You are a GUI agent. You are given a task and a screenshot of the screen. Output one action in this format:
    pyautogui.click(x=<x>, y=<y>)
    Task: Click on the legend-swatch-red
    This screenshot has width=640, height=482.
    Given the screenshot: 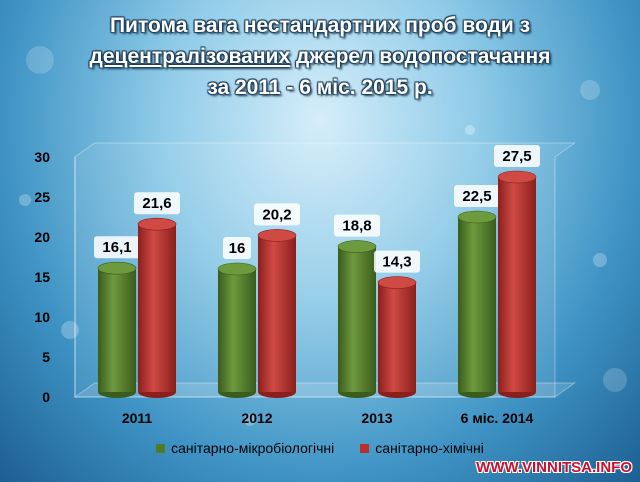 What is the action you would take?
    pyautogui.click(x=365, y=448)
    